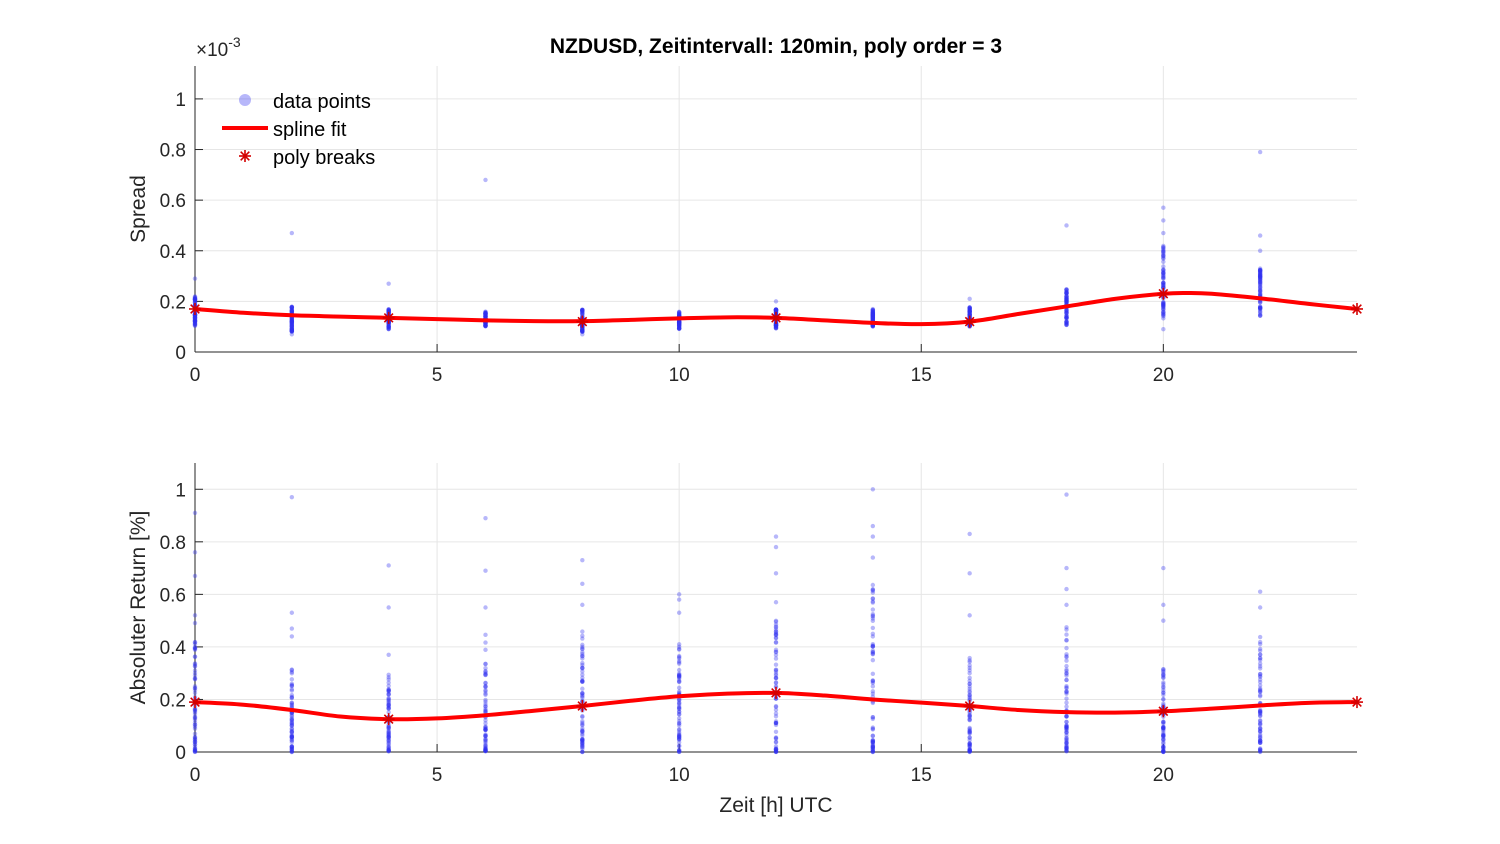  Describe the element at coordinates (1066, 623) in the screenshot. I see `data-point-column` at that location.